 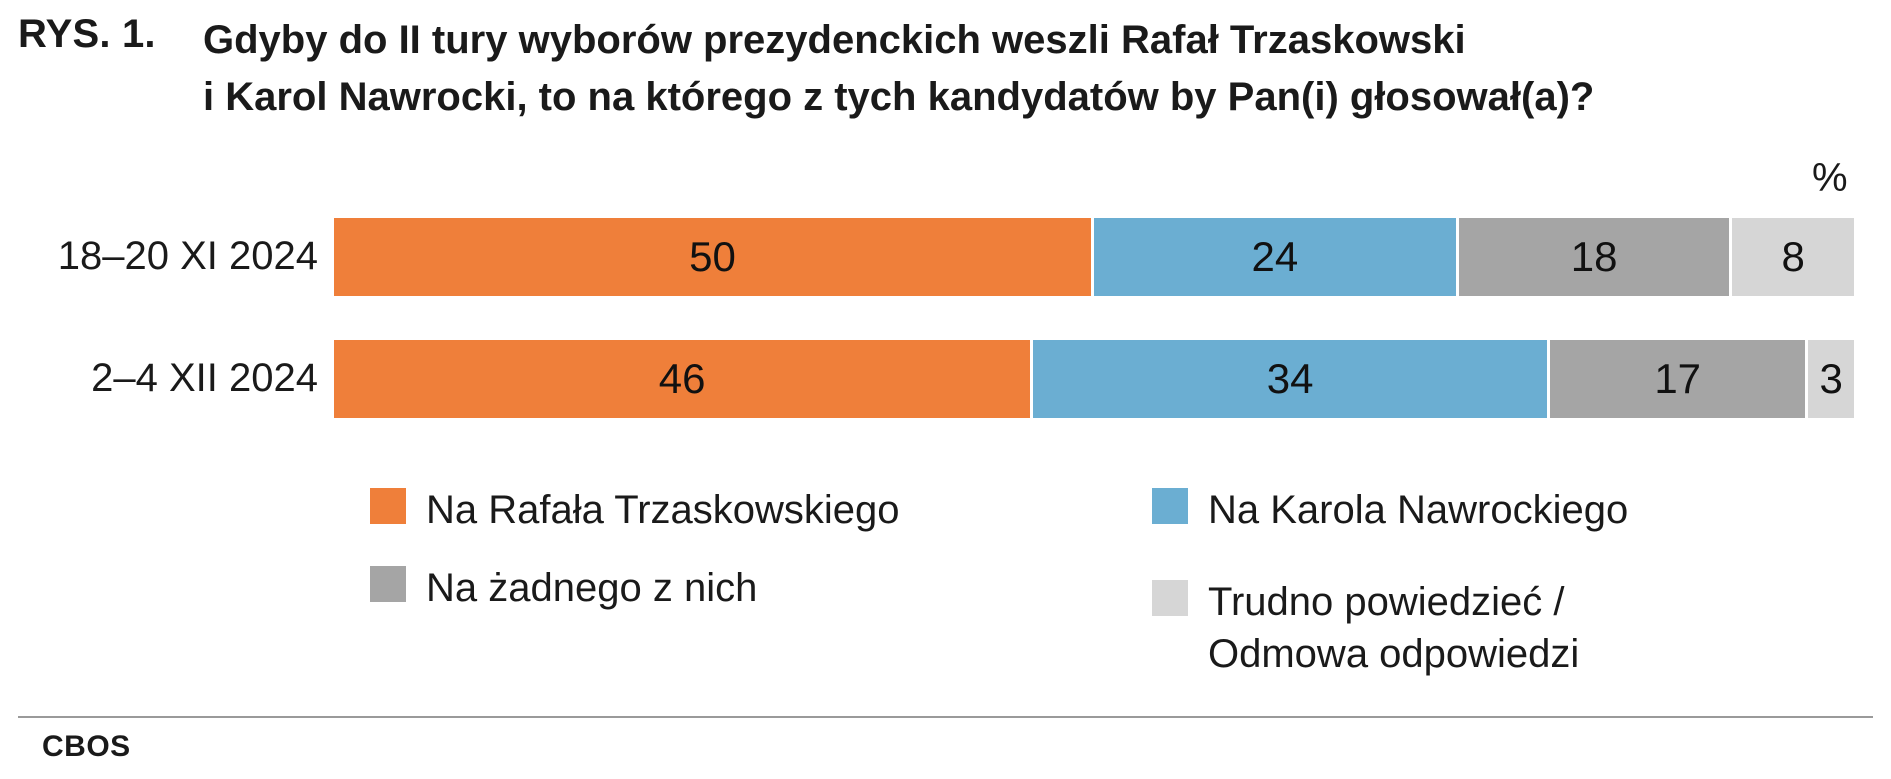 I want to click on data-label: 50, so click(x=712, y=256).